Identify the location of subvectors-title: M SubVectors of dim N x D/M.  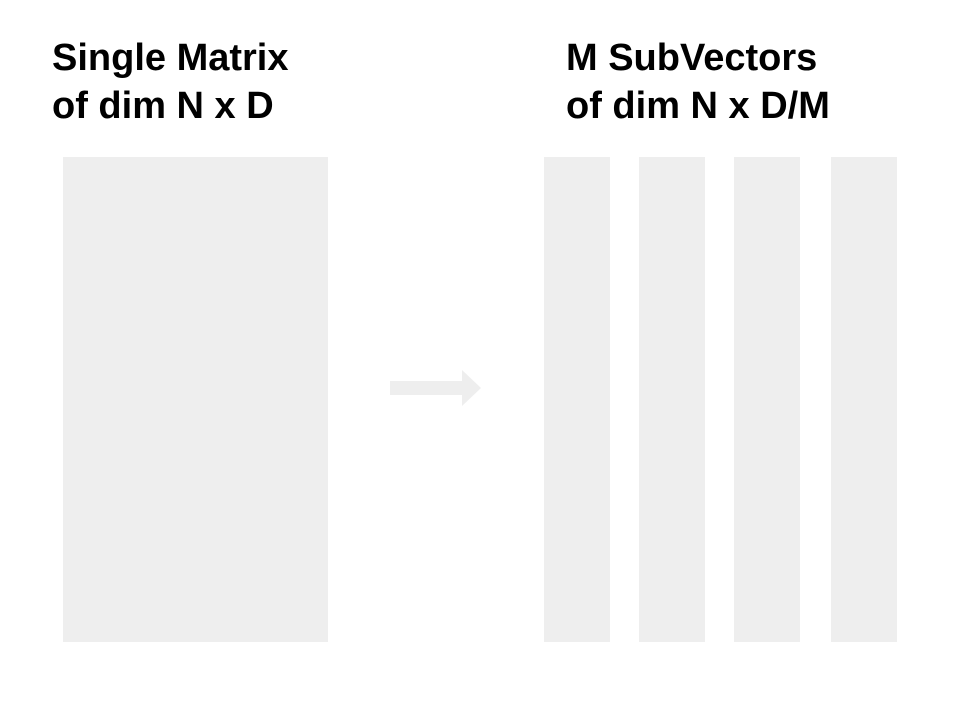
(698, 82).